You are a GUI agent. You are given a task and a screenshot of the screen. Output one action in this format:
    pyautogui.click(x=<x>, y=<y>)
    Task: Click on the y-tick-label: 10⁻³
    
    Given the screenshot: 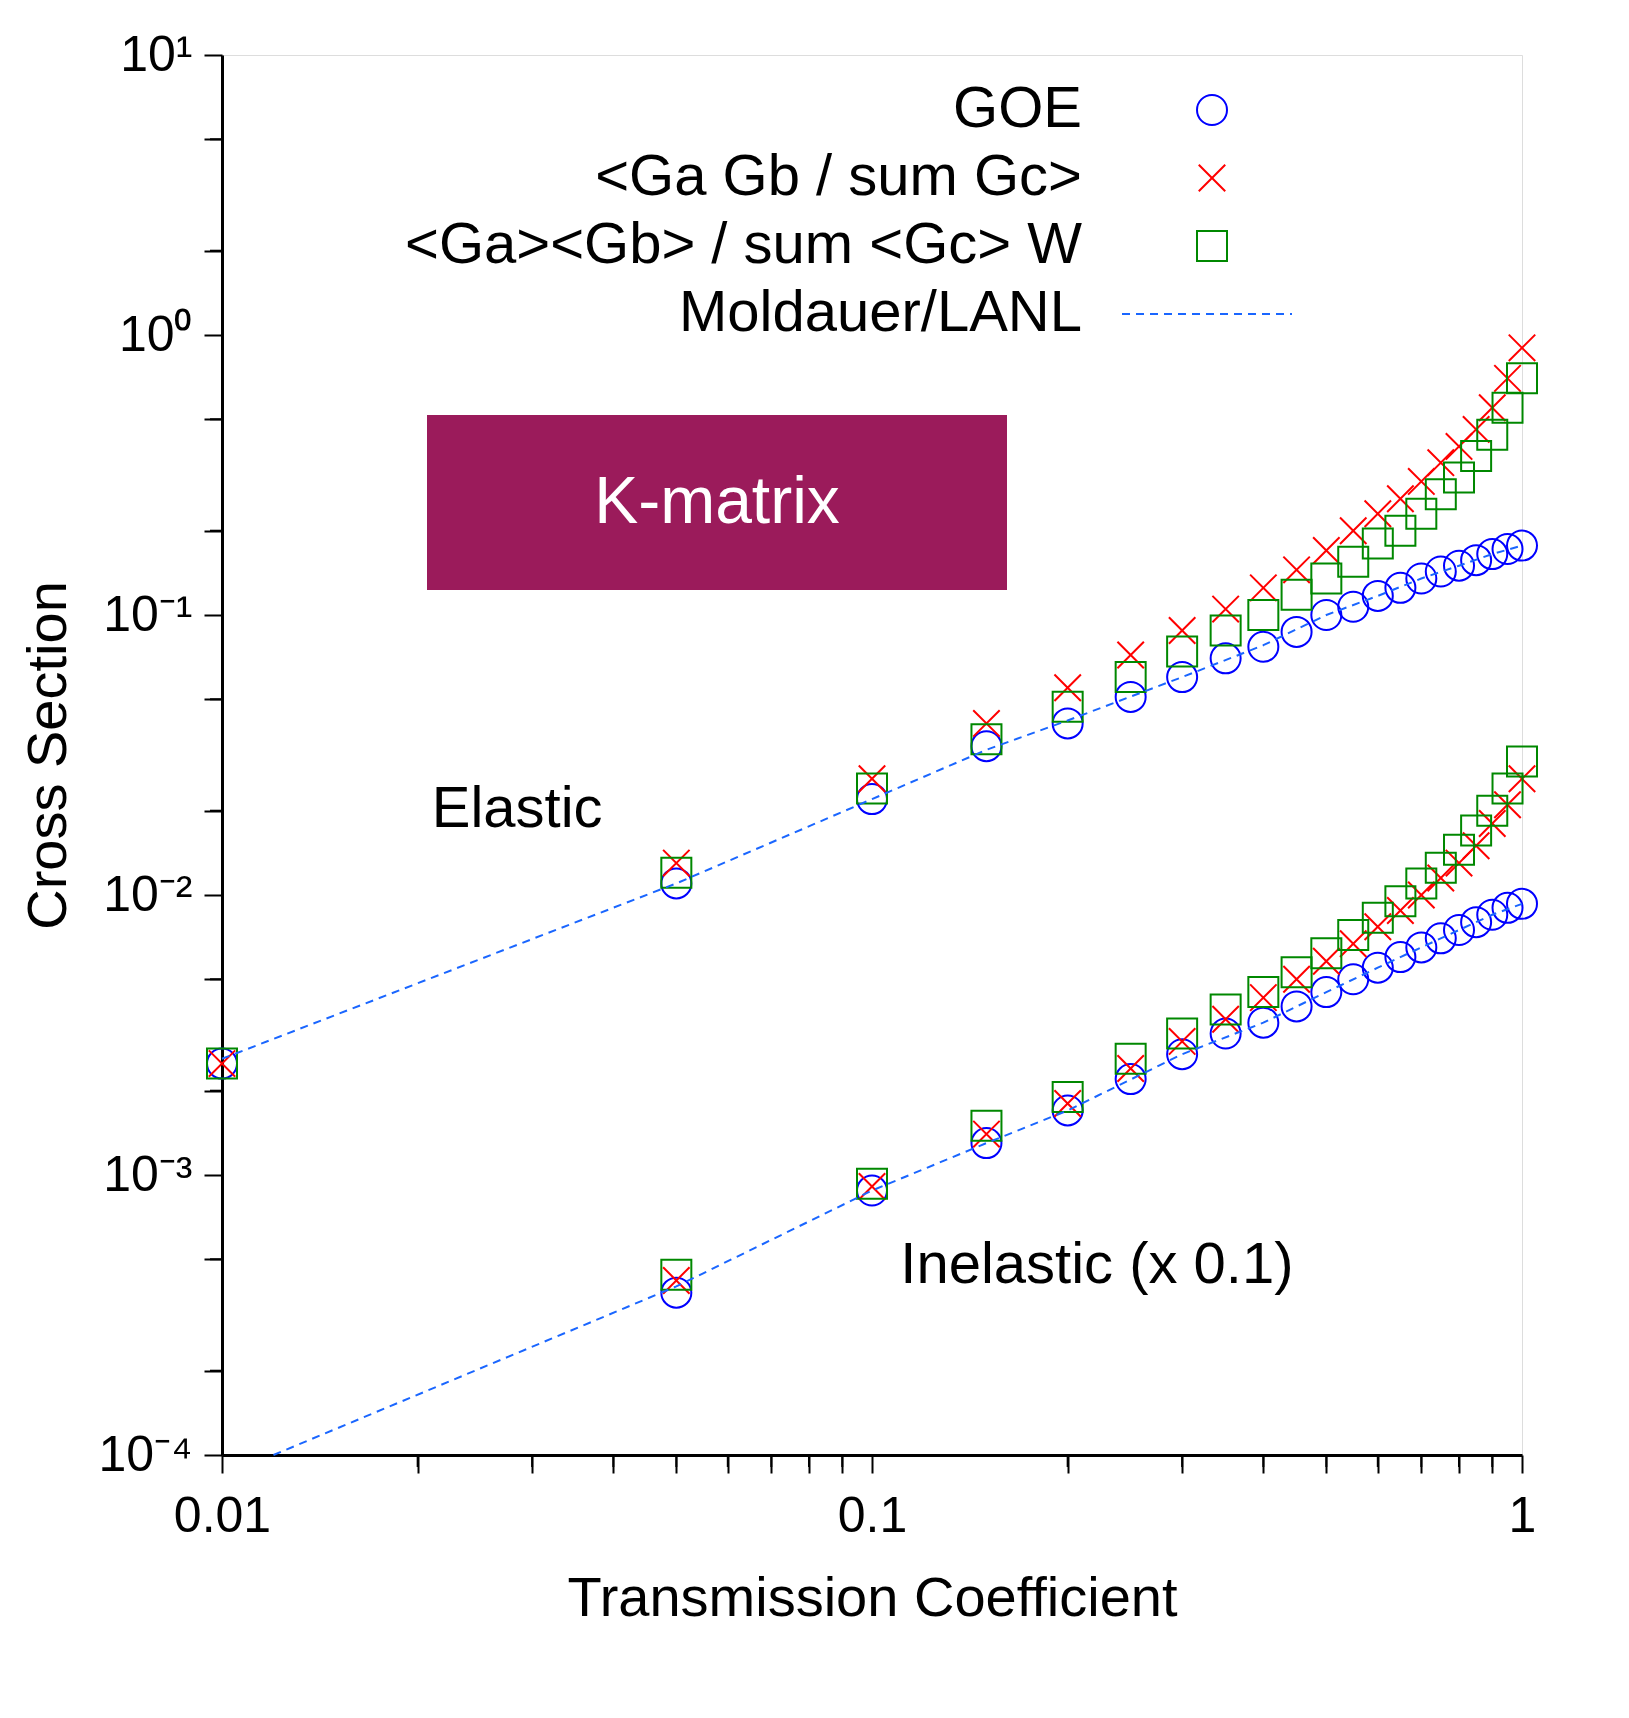 What is the action you would take?
    pyautogui.click(x=148, y=1173)
    